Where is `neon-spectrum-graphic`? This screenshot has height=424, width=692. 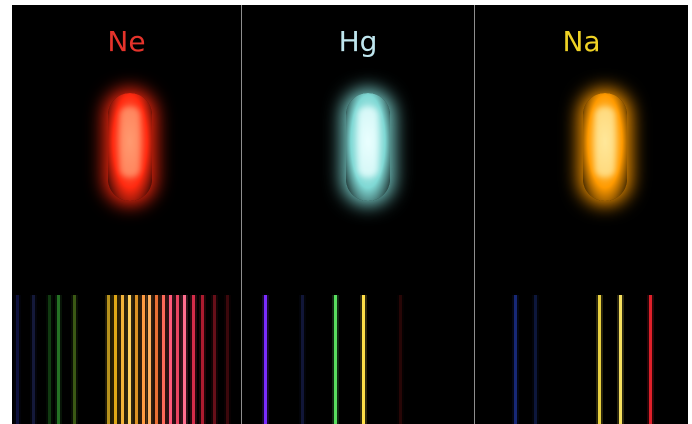 neon-spectrum-graphic is located at coordinates (122, 359).